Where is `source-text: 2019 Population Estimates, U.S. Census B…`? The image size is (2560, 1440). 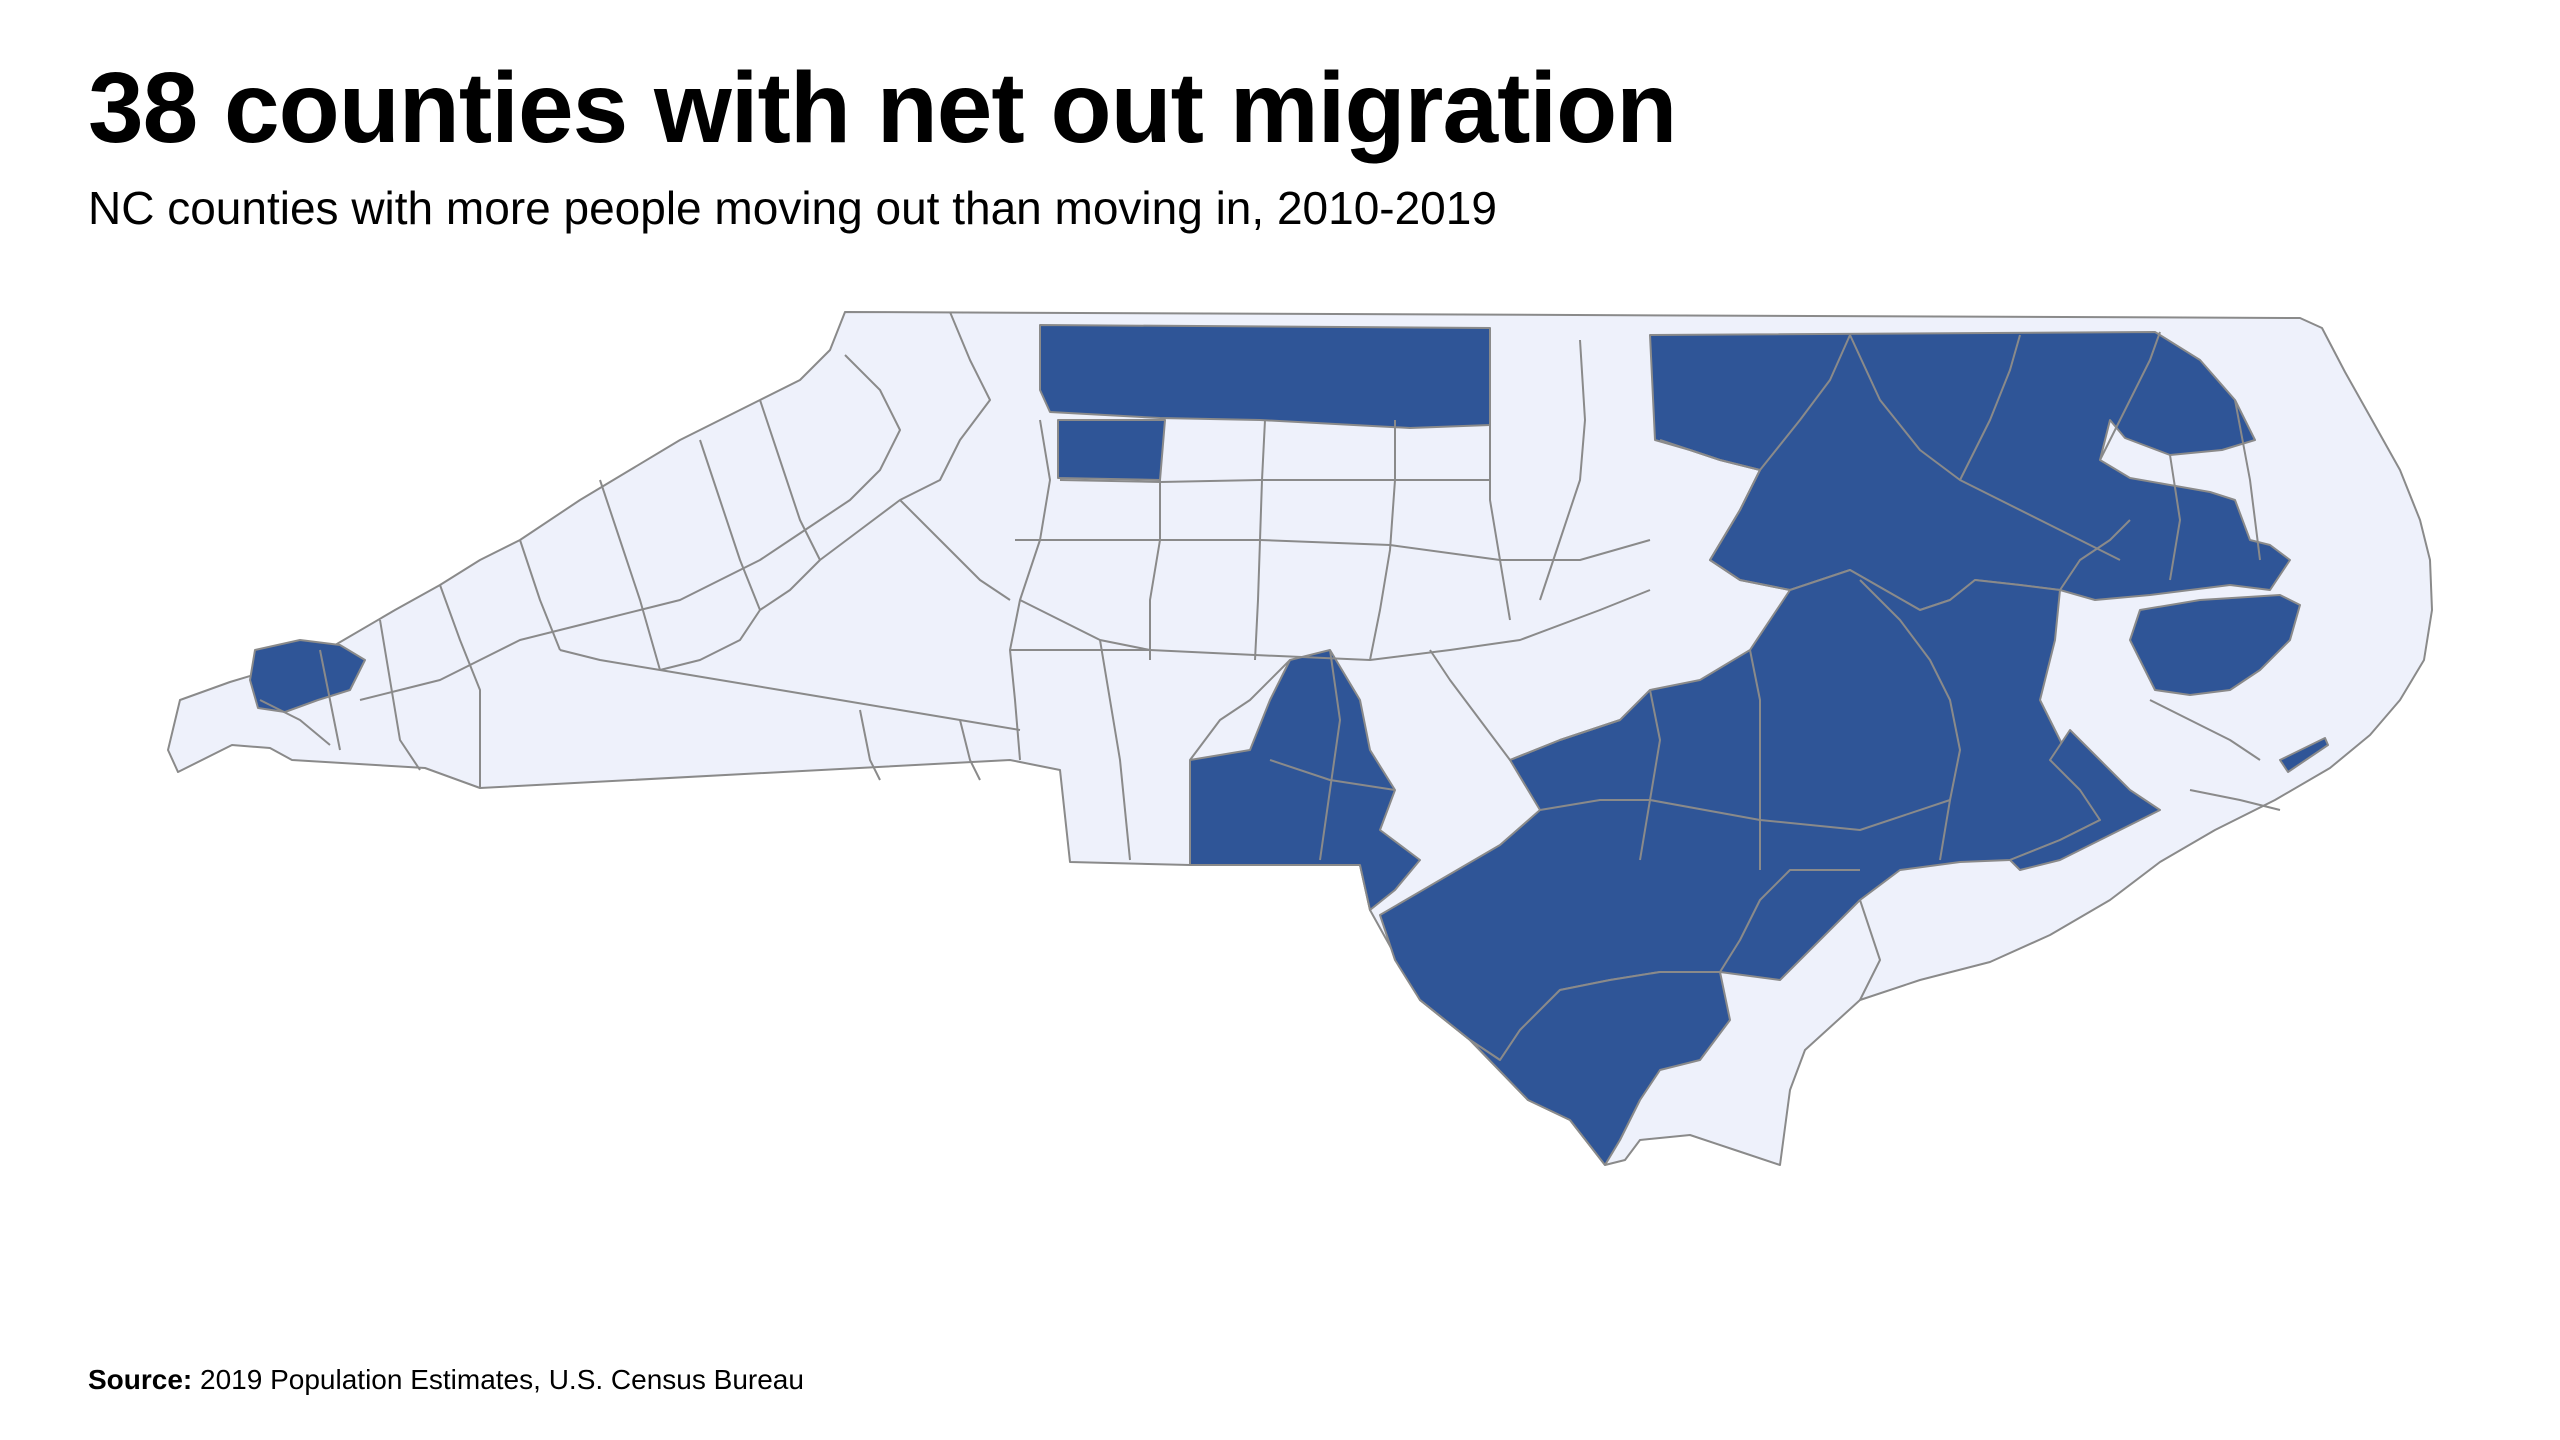
source-text: 2019 Population Estimates, U.S. Census B… is located at coordinates (502, 1379).